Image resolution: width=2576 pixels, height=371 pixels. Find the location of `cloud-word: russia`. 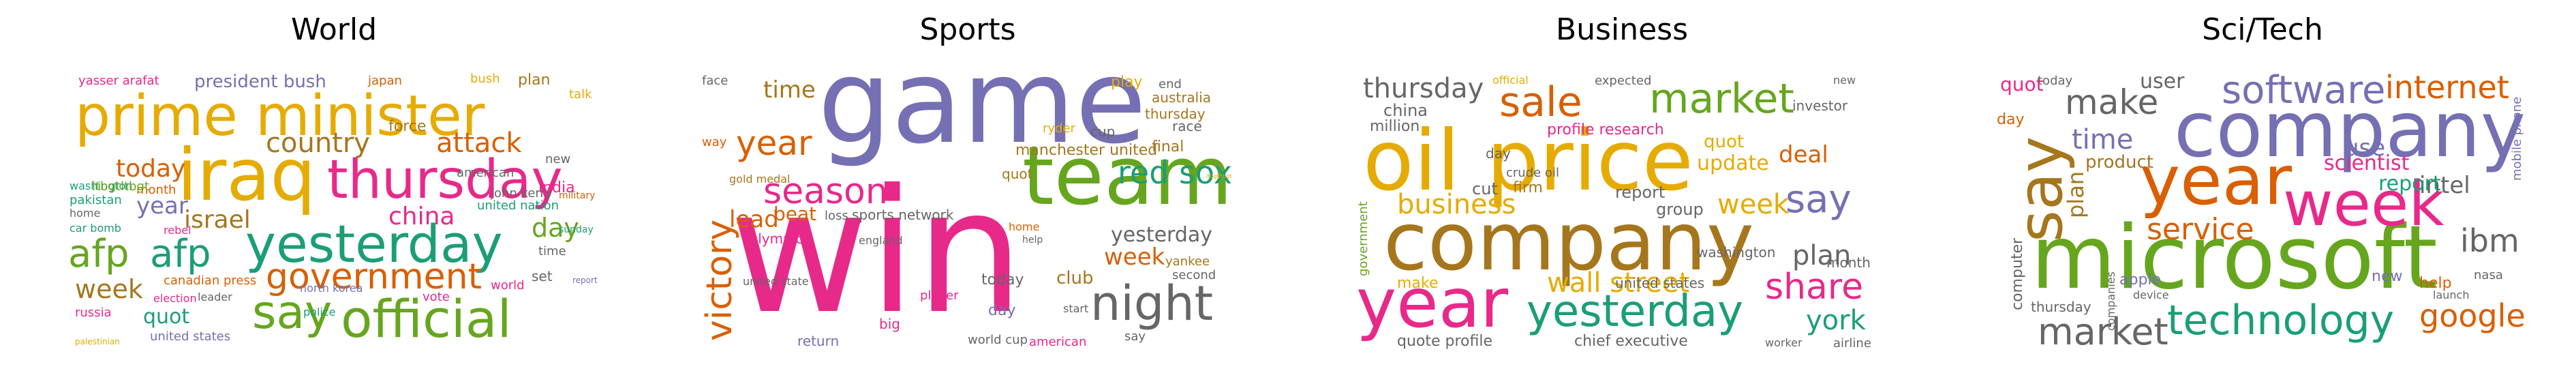

cloud-word: russia is located at coordinates (93, 313).